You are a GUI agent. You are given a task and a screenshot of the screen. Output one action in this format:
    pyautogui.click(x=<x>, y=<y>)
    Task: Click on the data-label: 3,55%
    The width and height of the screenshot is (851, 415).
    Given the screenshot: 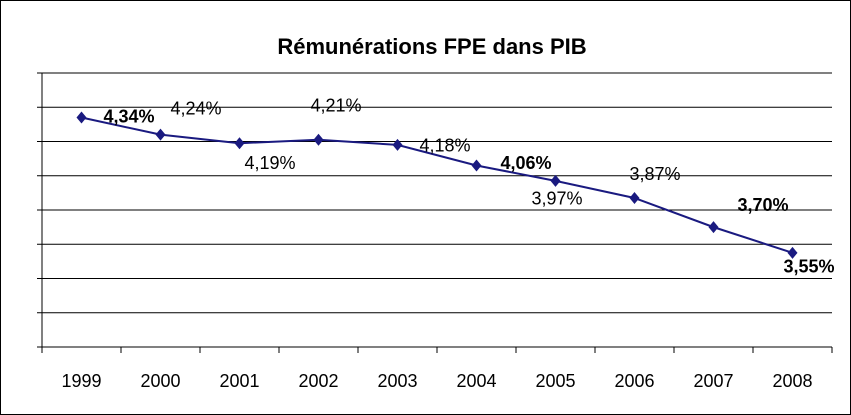 What is the action you would take?
    pyautogui.click(x=809, y=267)
    